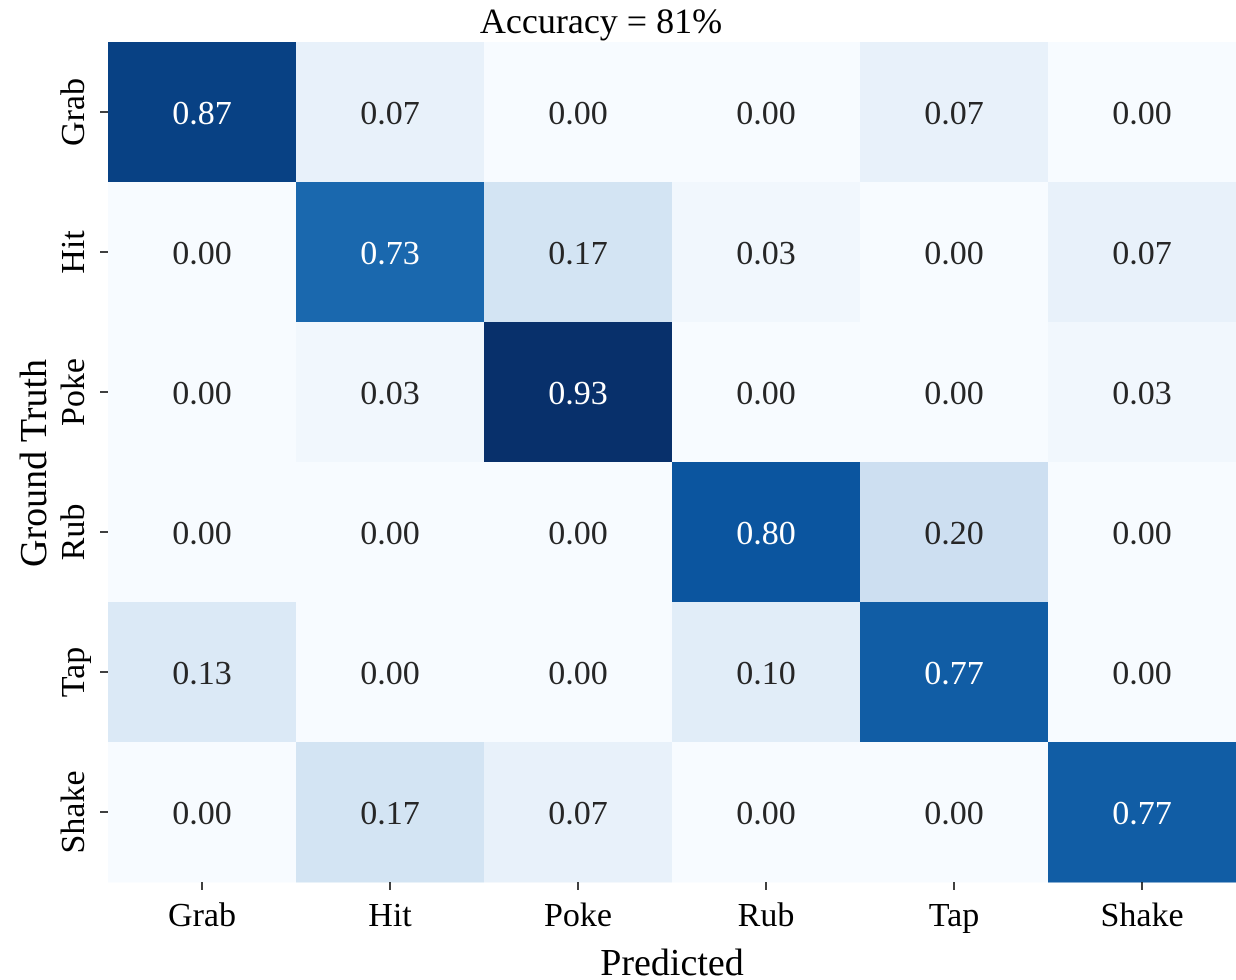 The width and height of the screenshot is (1236, 980). I want to click on y-tick-label: Grab, so click(73, 112).